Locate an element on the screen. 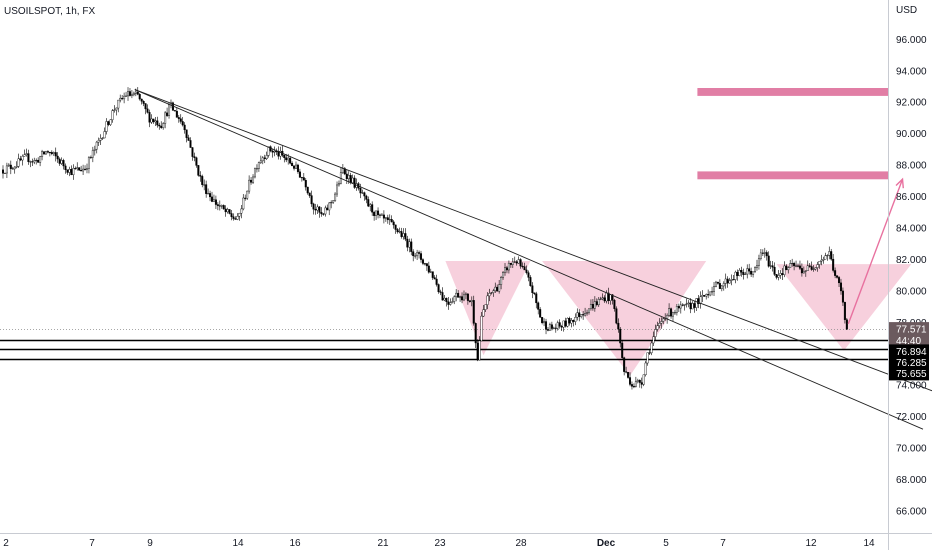  time-axis: 2 7 9 14 16 21 23 28 Dec 5 7 12 14 is located at coordinates (439, 543).